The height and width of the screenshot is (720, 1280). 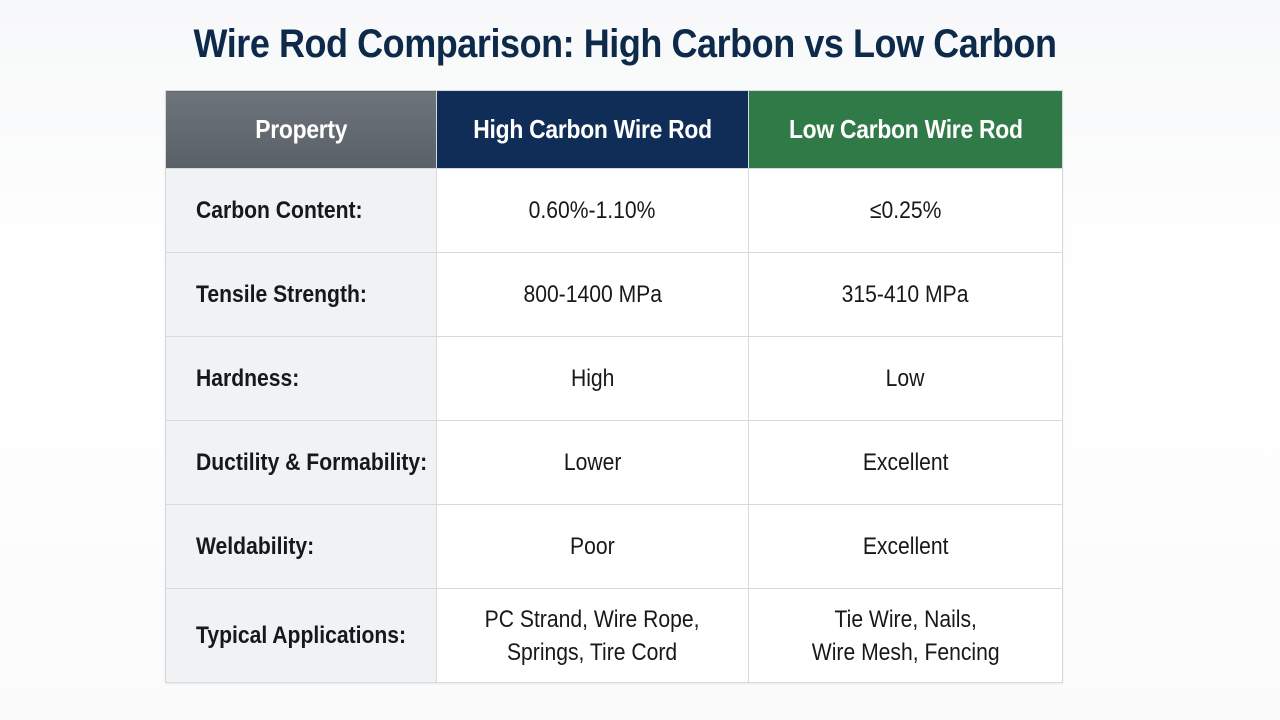 What do you see at coordinates (905, 635) in the screenshot?
I see `low-carbon-cell: Tie Wire, Nails, Wire Mesh, Fencing` at bounding box center [905, 635].